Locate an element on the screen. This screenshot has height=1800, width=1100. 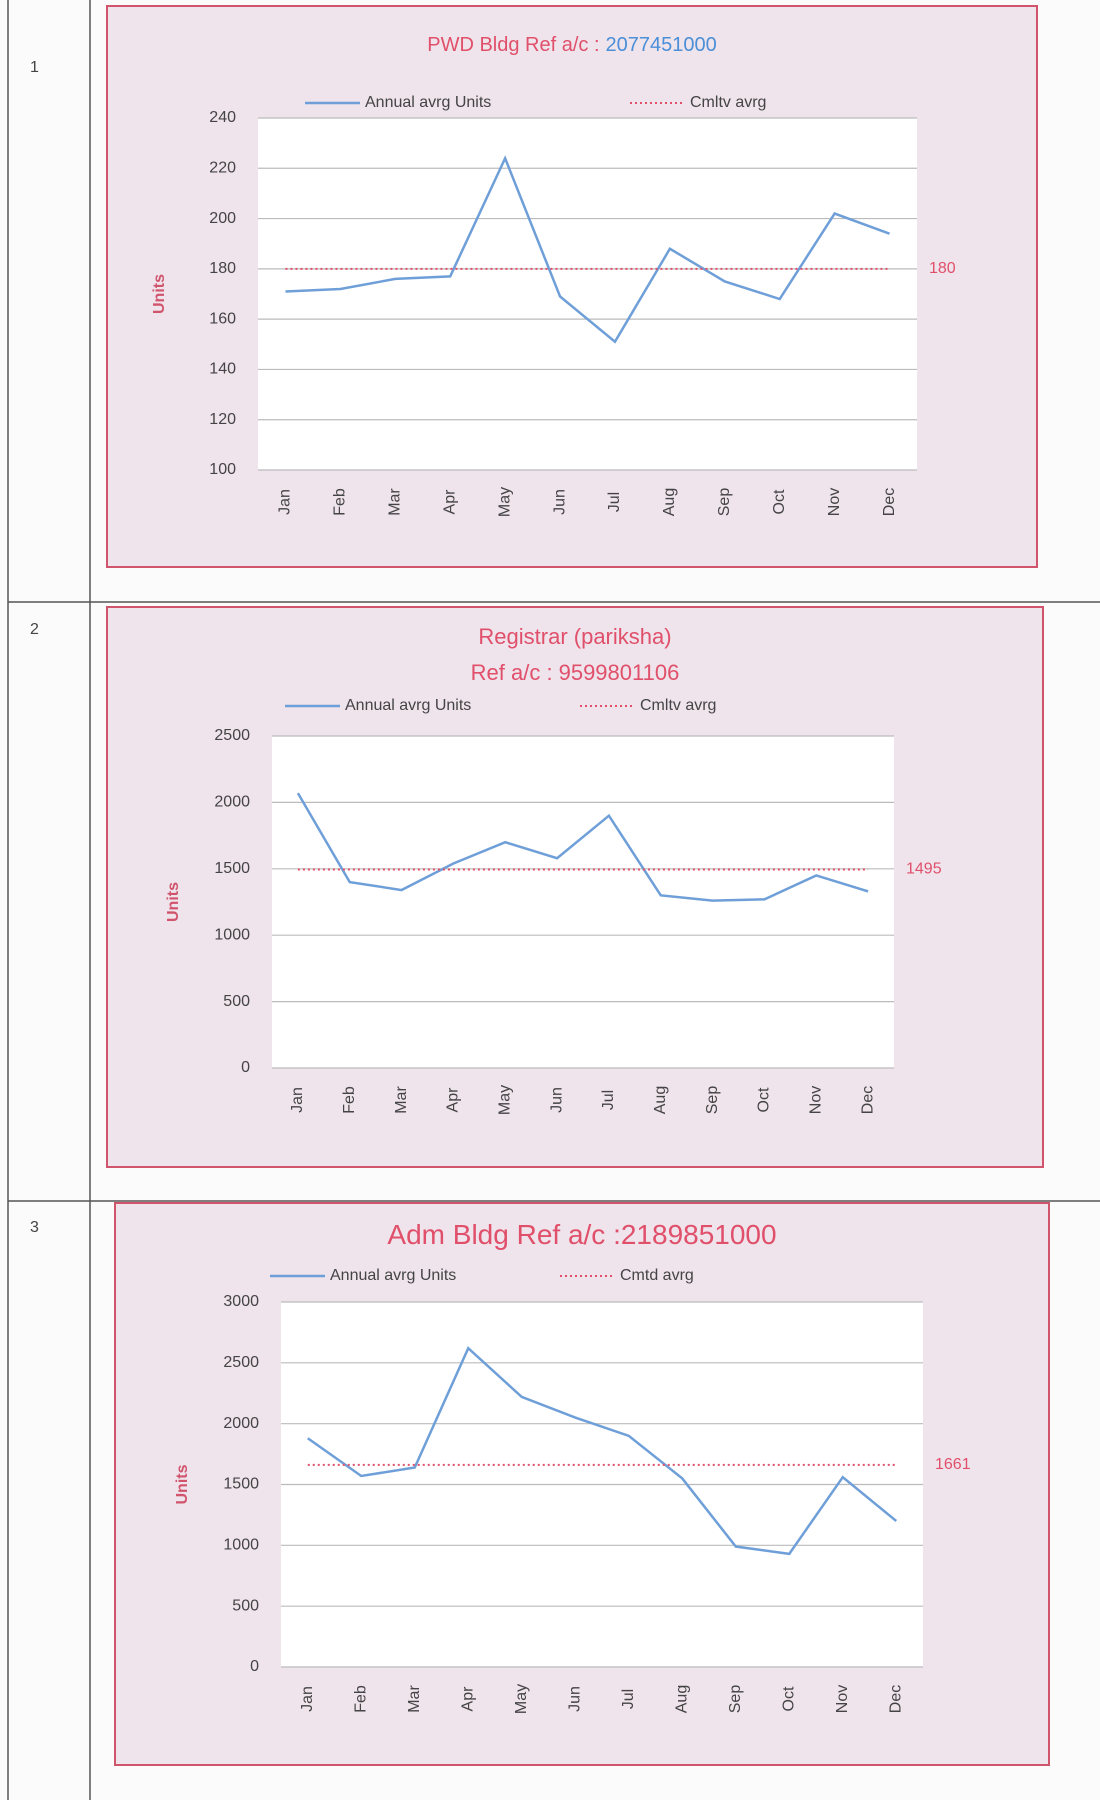
chart-title: Ref a/c :9599801106 is located at coordinates (575, 672).